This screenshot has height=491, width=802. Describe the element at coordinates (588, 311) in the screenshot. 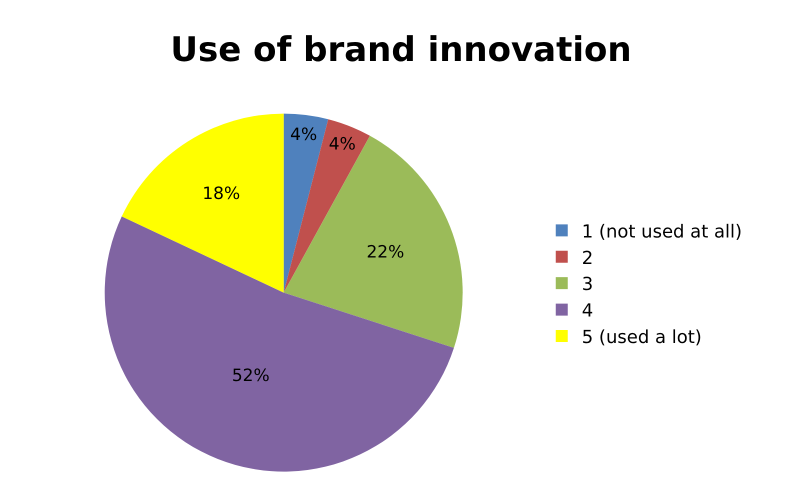

I see `legend-label: 4` at that location.